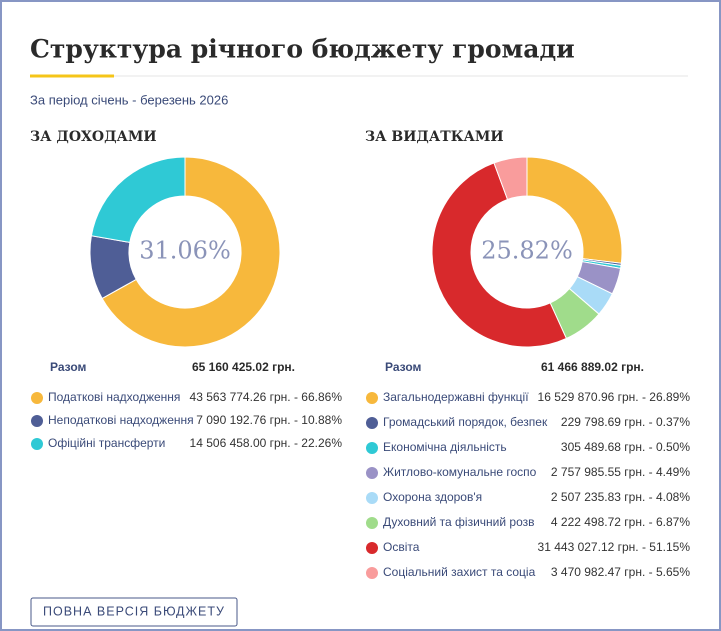 The image size is (721, 631). Describe the element at coordinates (620, 572) in the screenshot. I see `legend-value: 3 470 982.47 грн. - 5.65%` at that location.